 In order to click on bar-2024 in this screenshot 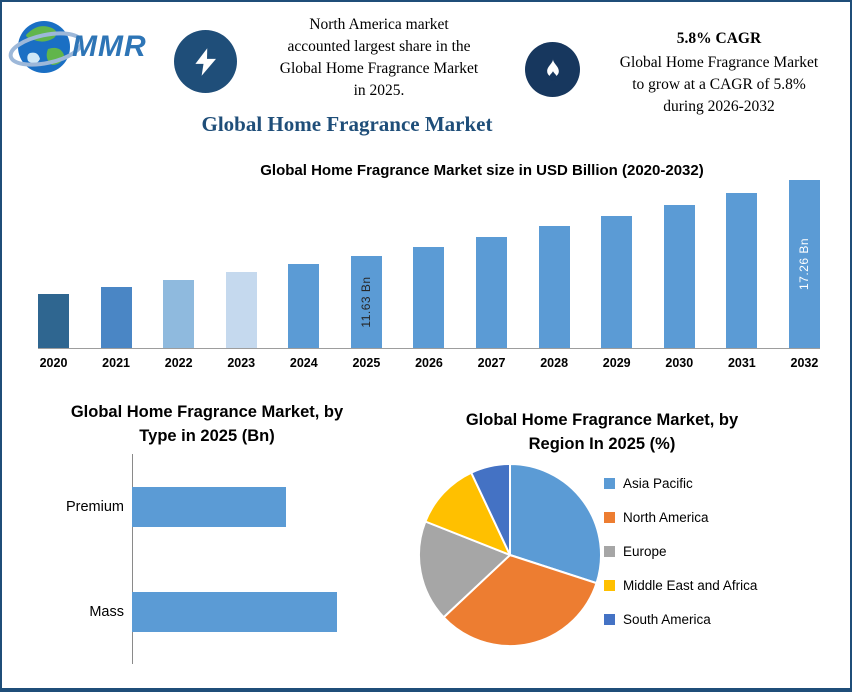, I will do `click(304, 306)`.